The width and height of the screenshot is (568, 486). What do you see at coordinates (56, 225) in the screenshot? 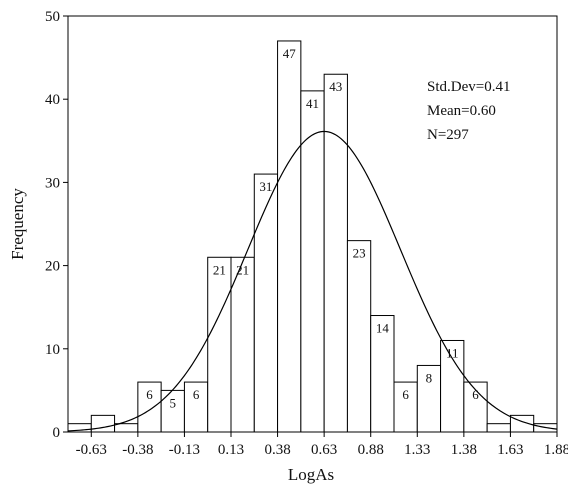
I see `y-axis: 0 10 20 30 40 50` at bounding box center [56, 225].